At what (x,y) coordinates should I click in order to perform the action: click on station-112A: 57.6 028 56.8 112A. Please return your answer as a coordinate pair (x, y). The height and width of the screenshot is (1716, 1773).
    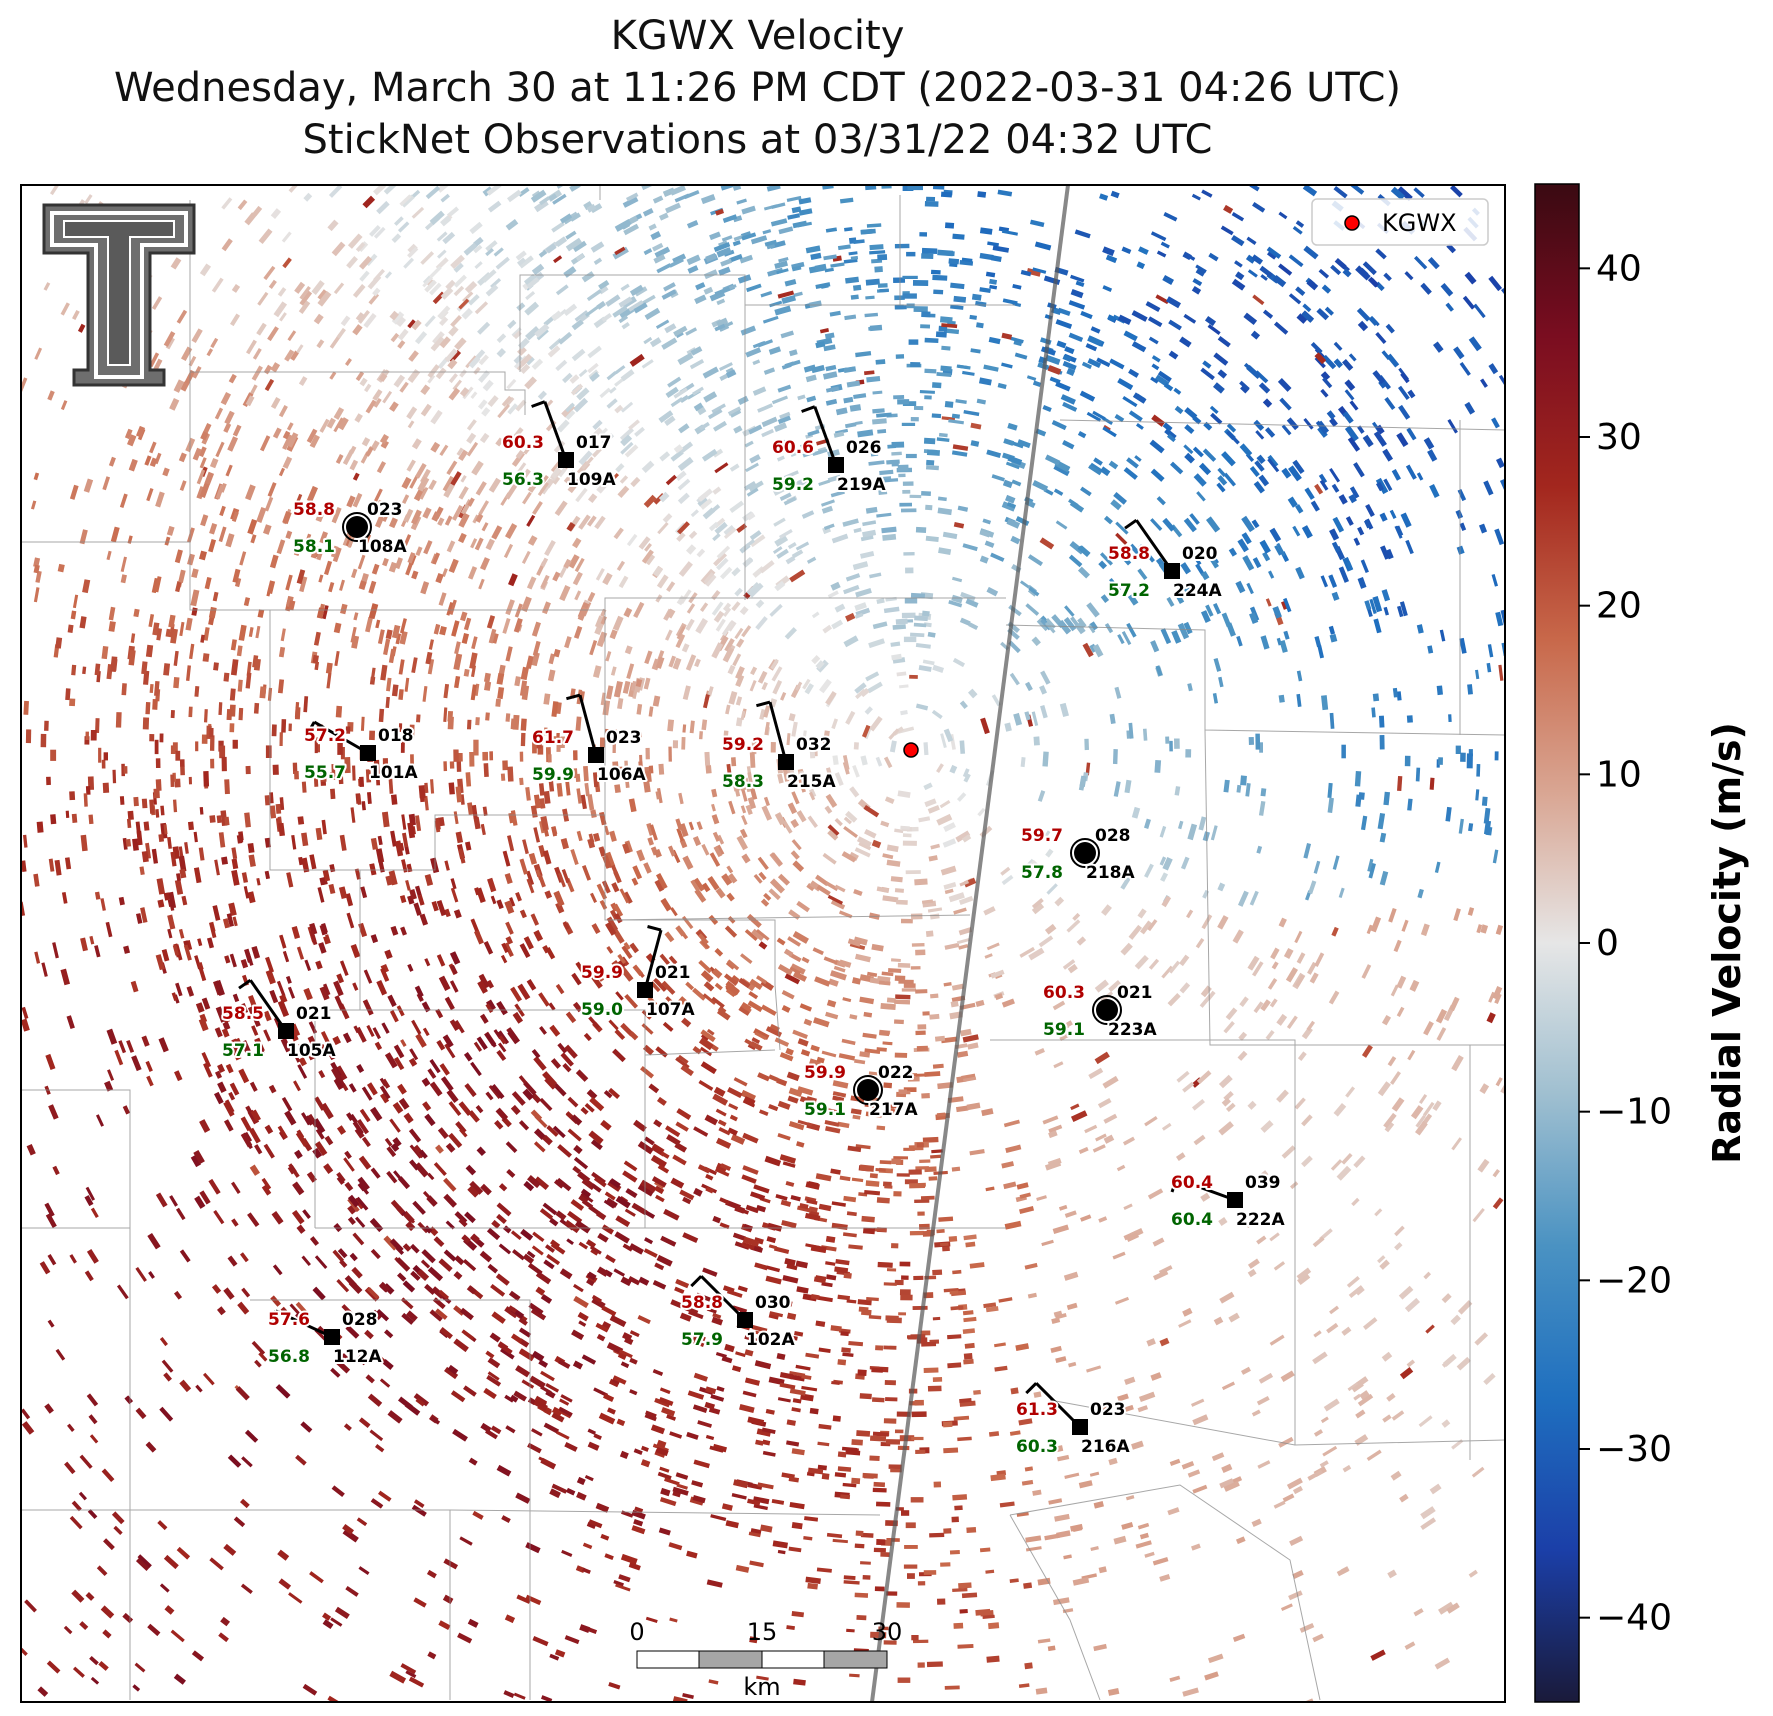
    Looking at the image, I should click on (325, 1338).